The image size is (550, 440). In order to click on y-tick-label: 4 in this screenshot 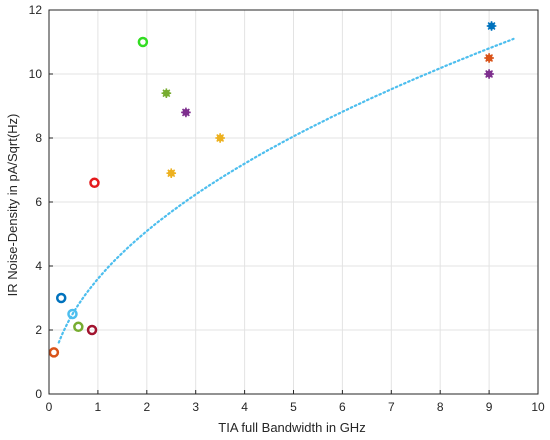, I will do `click(38, 266)`.